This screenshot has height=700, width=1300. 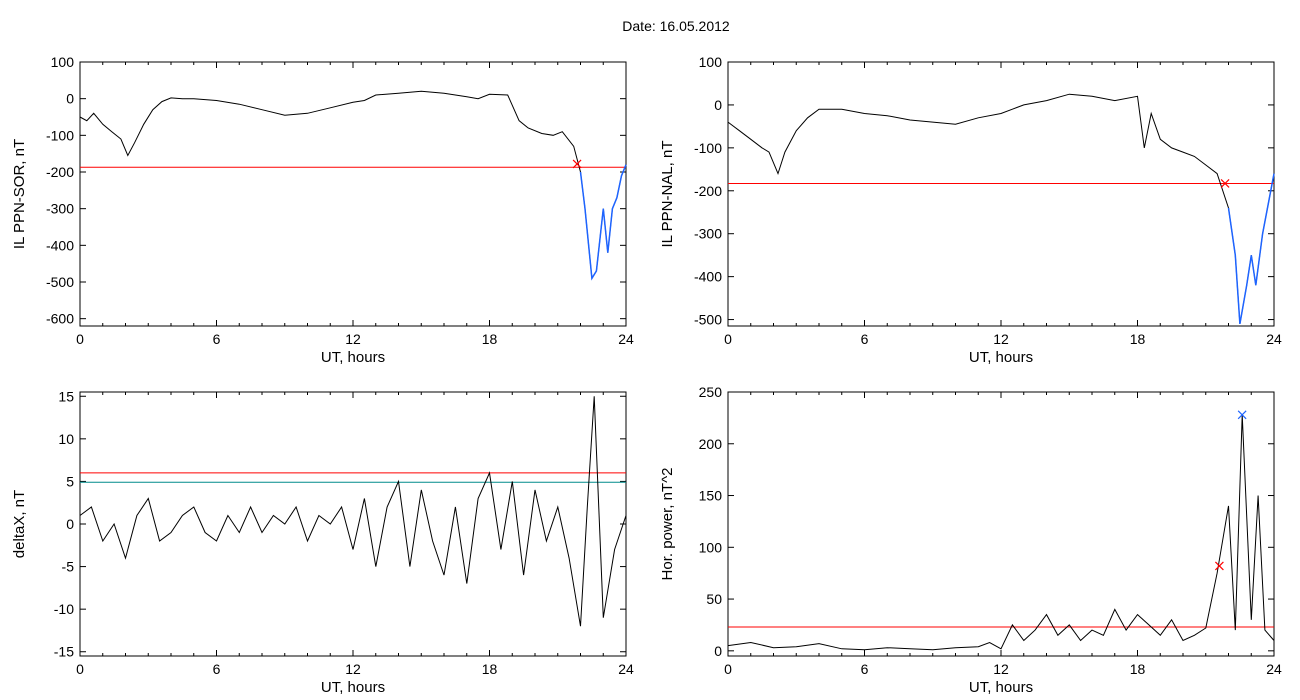 I want to click on page-title: Date: 16.05.2012, so click(x=676, y=26).